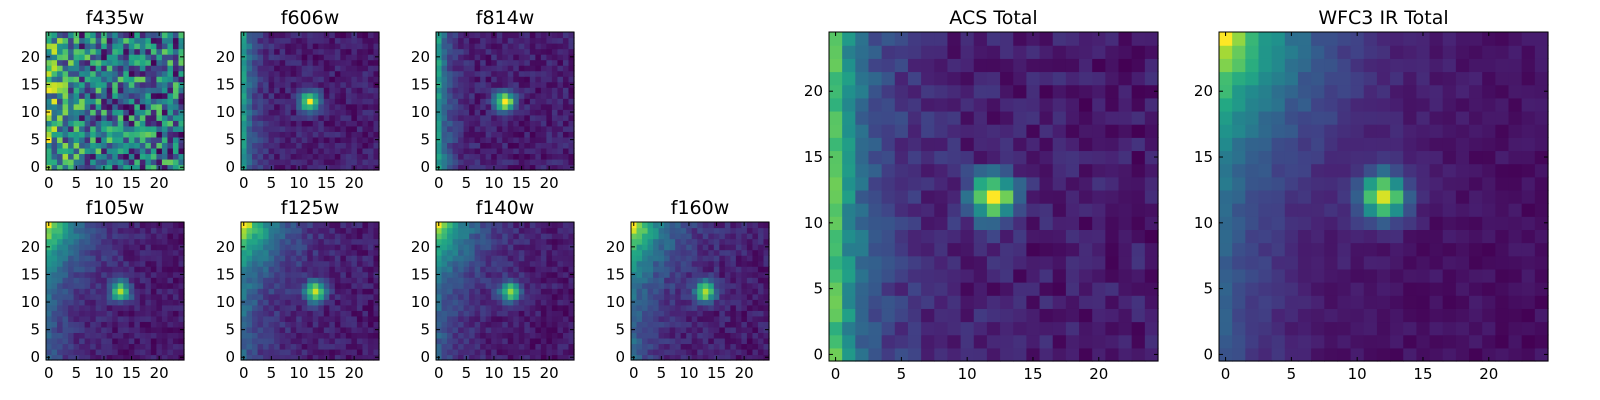 The width and height of the screenshot is (1600, 400). I want to click on x-tick-label: 10, so click(298, 373).